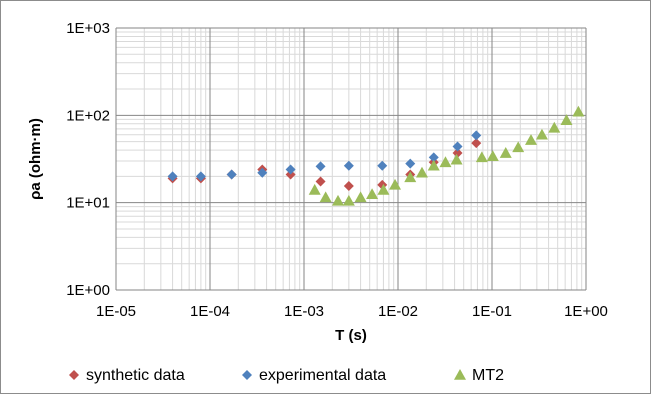 The image size is (651, 399). I want to click on synthetic-data-legend-marker, so click(74, 375).